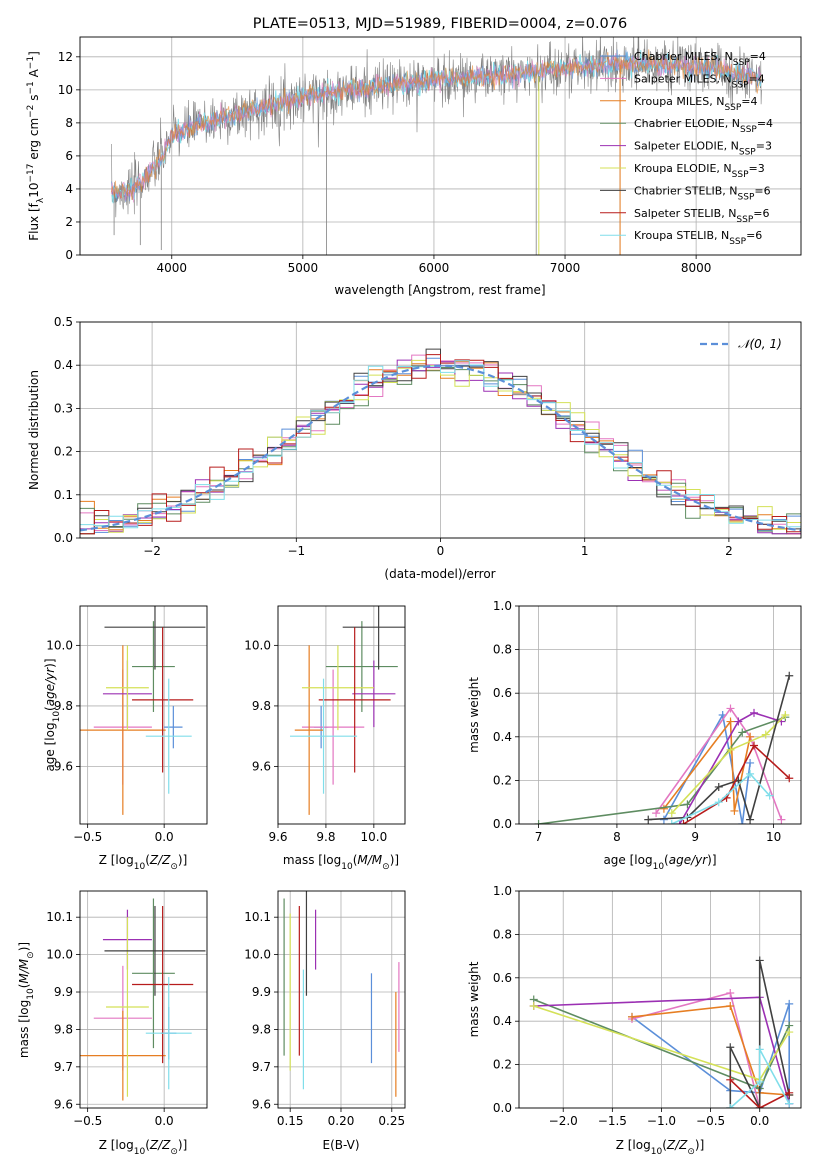 The image size is (819, 1170). Describe the element at coordinates (698, 238) in the screenshot. I see `legend-label: Kroupa STELIB, NSSP=6` at that location.